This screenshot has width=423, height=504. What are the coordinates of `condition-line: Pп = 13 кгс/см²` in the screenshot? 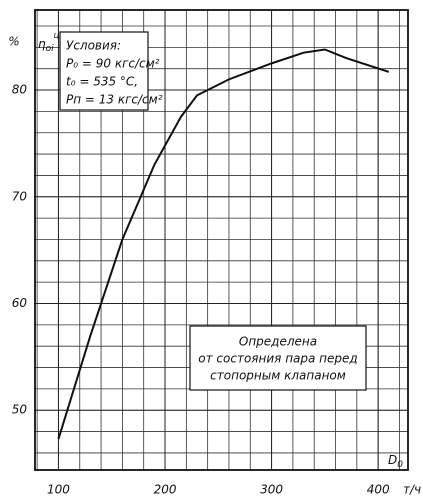 It's located at (114, 100).